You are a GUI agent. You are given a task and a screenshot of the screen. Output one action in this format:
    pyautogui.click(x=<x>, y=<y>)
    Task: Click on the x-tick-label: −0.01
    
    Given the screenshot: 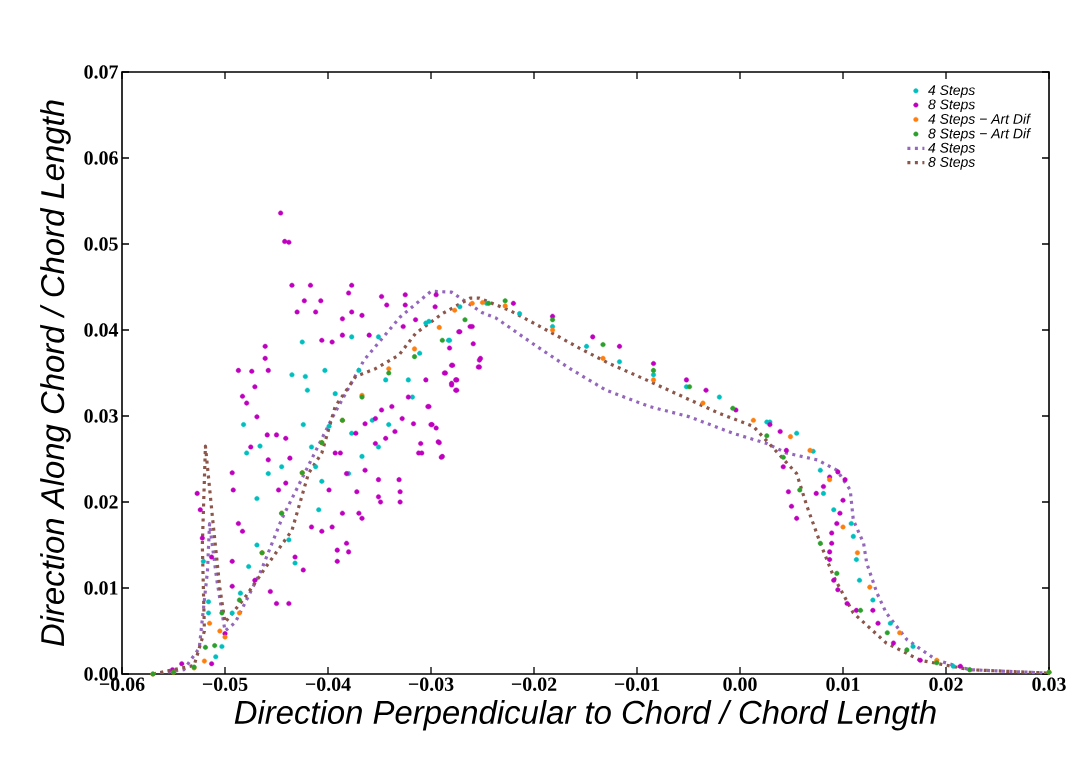 What is the action you would take?
    pyautogui.click(x=637, y=684)
    